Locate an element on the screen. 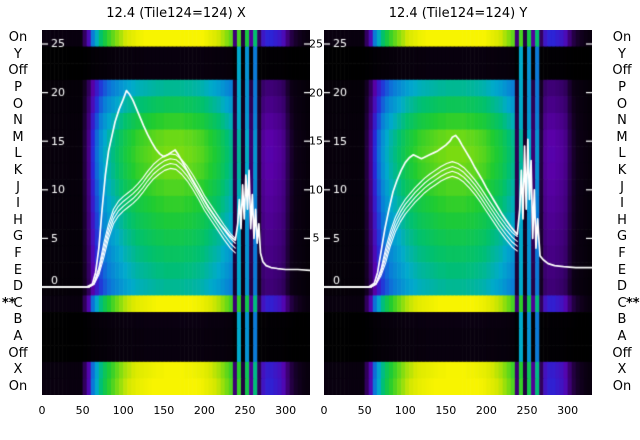 The height and width of the screenshot is (440, 640). row-label-right-g-12: G is located at coordinates (622, 237).